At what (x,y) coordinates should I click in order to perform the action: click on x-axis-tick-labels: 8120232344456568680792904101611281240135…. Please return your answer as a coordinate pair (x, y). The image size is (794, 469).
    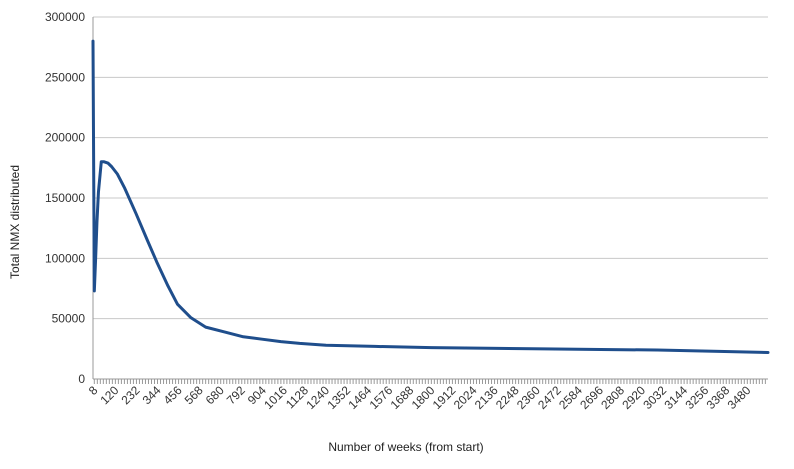
    Looking at the image, I should click on (420, 397).